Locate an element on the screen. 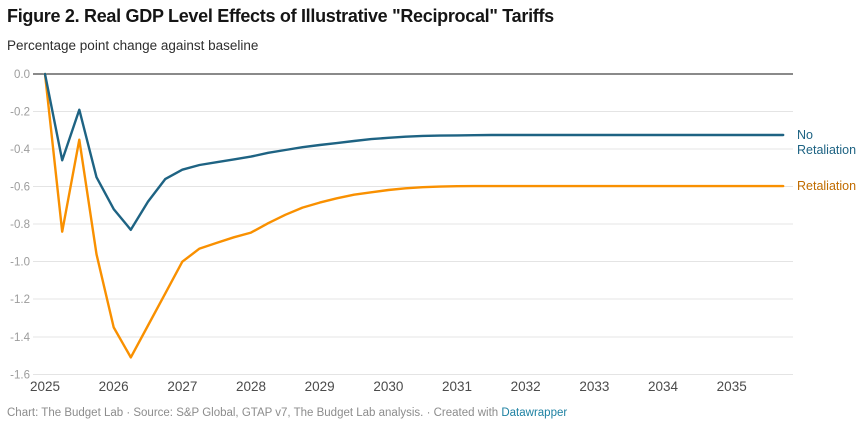 Image resolution: width=858 pixels, height=432 pixels. retaliation-label-line: Retaliation is located at coordinates (826, 186).